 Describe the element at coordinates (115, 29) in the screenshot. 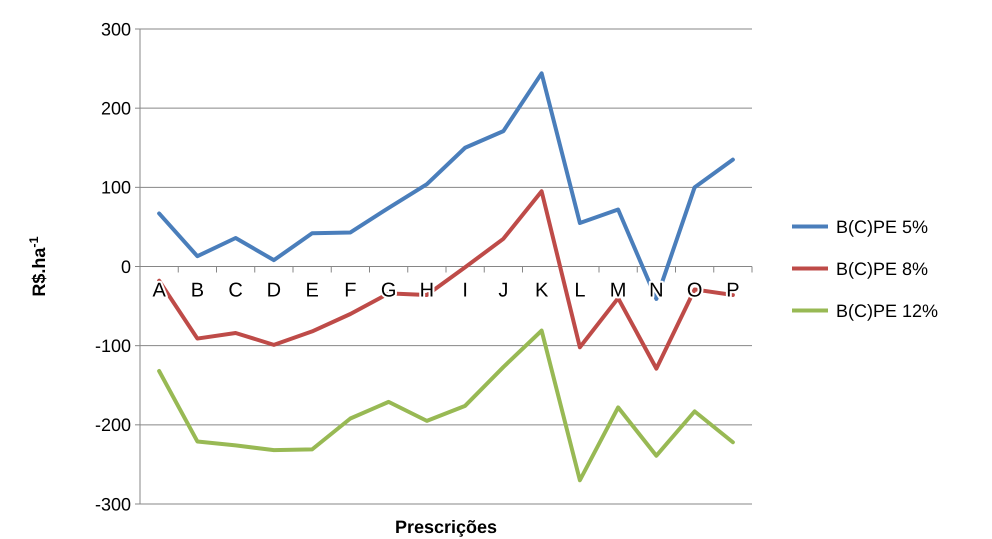

I see `y-tick-label: 300` at that location.